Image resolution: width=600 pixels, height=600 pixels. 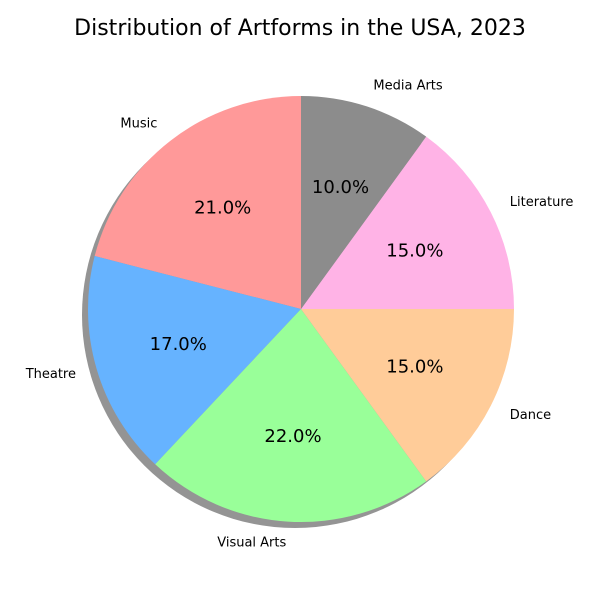 I want to click on category-label-theatre: Theatre, so click(x=50, y=374).